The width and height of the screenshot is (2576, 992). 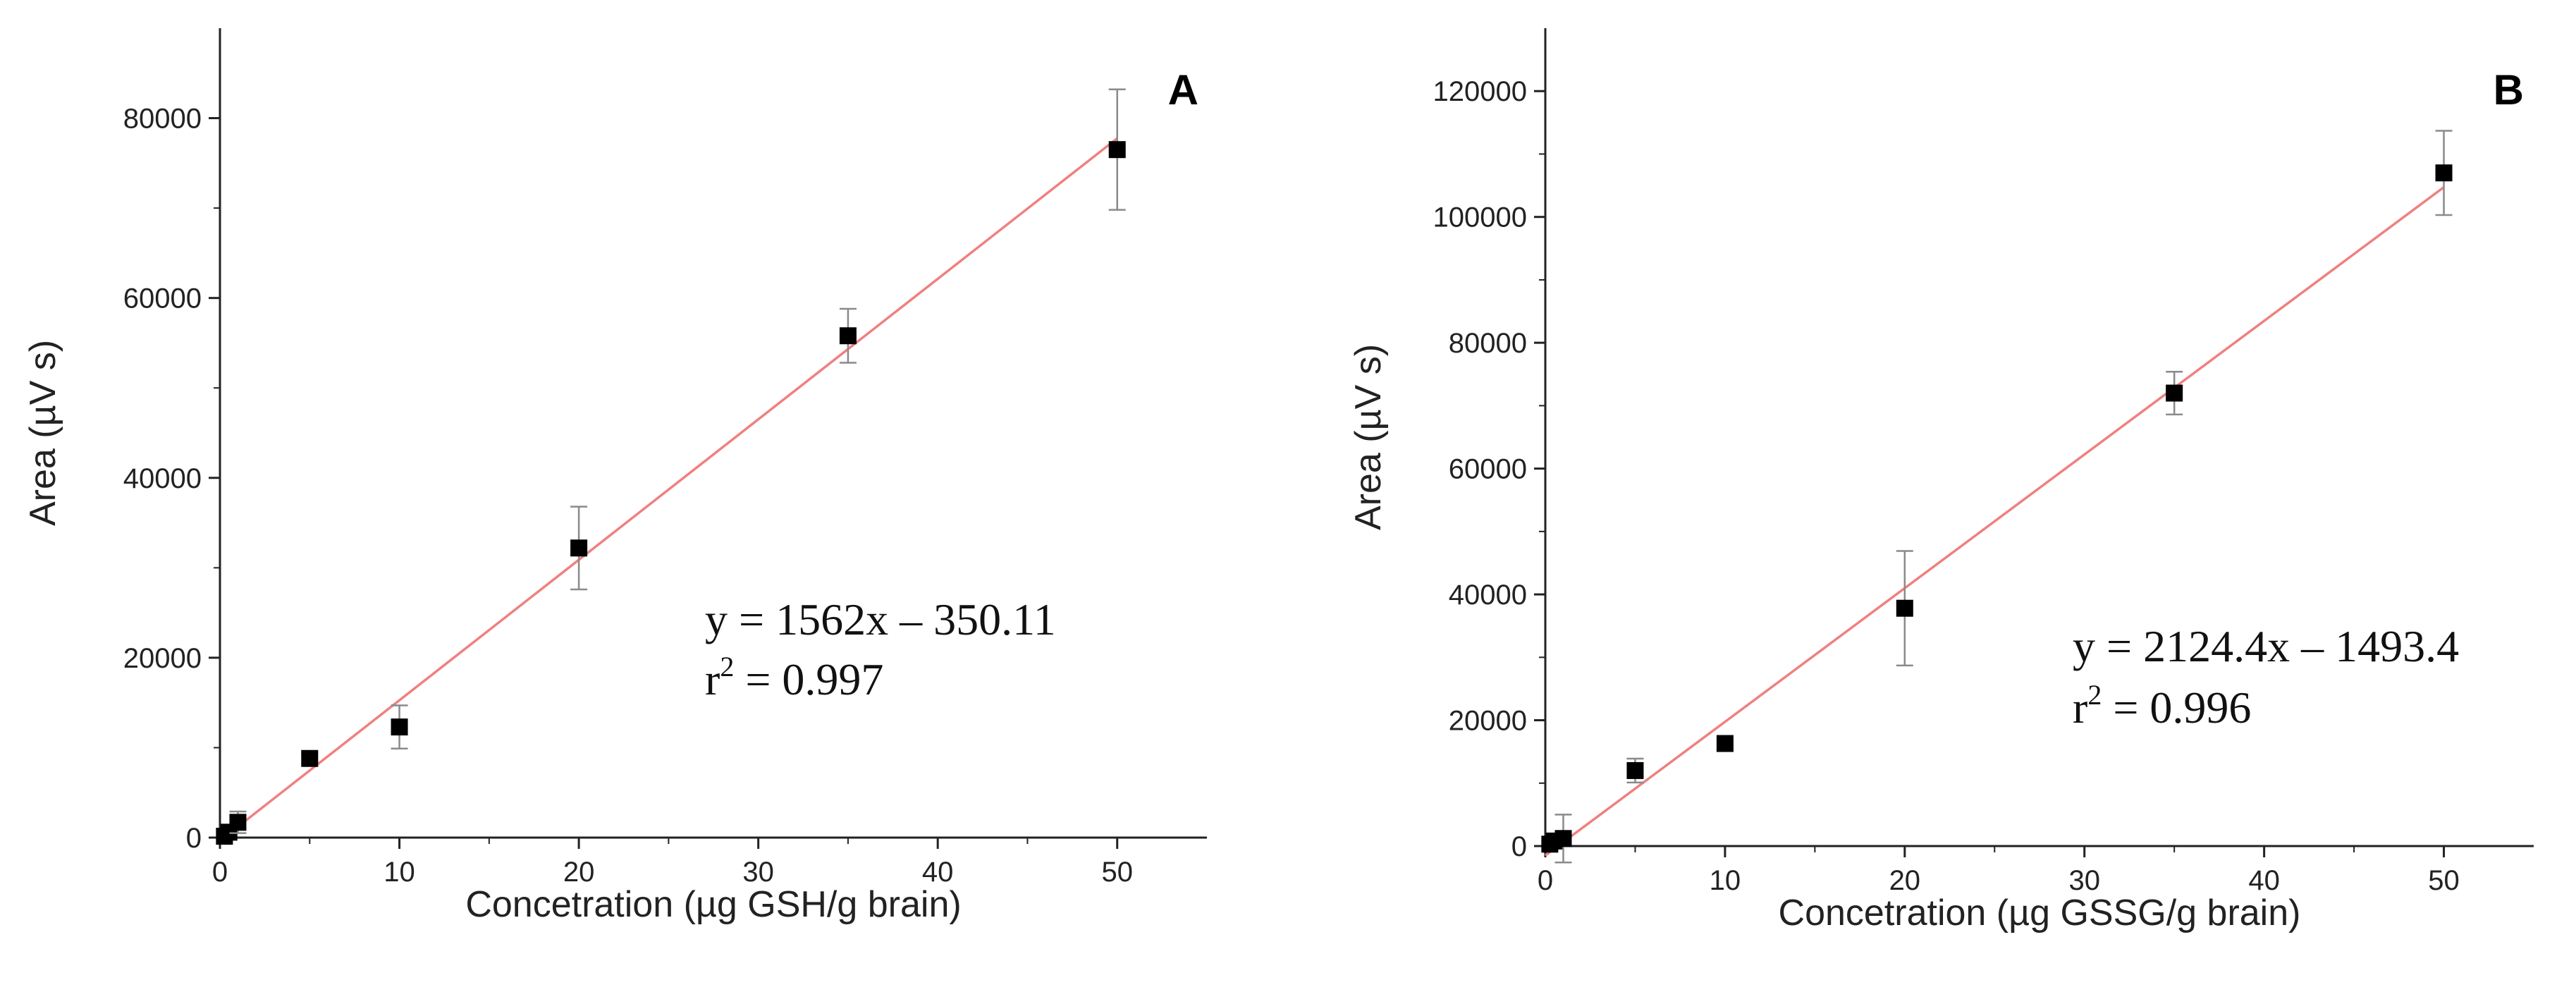 What do you see at coordinates (1480, 92) in the screenshot?
I see `y-tick-label: 120000` at bounding box center [1480, 92].